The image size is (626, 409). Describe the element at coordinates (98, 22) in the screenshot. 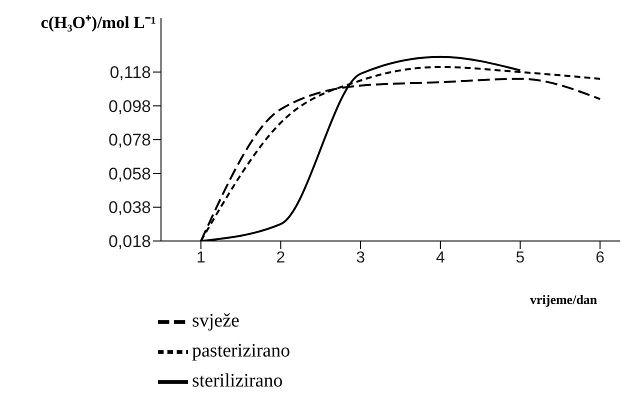

I see `y-axis-title: c(H₃O⁺)/mol L⁻¹` at that location.